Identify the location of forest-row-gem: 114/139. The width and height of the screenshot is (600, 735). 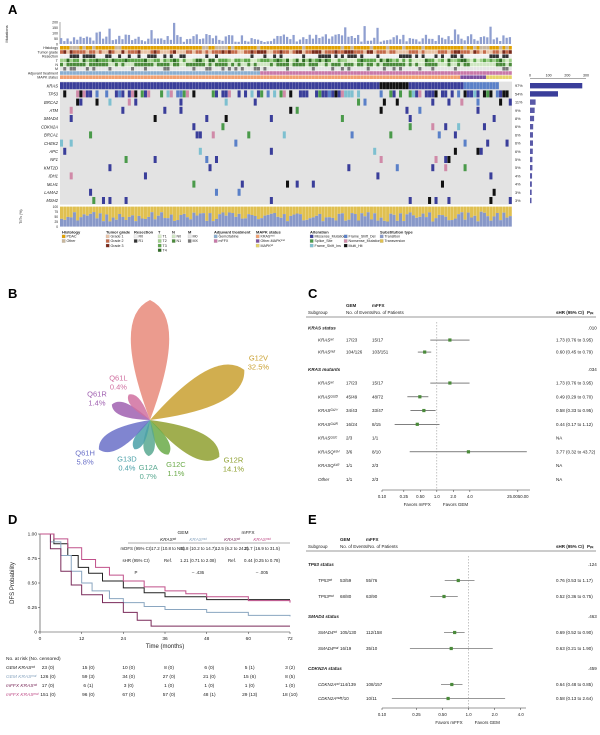
(348, 684).